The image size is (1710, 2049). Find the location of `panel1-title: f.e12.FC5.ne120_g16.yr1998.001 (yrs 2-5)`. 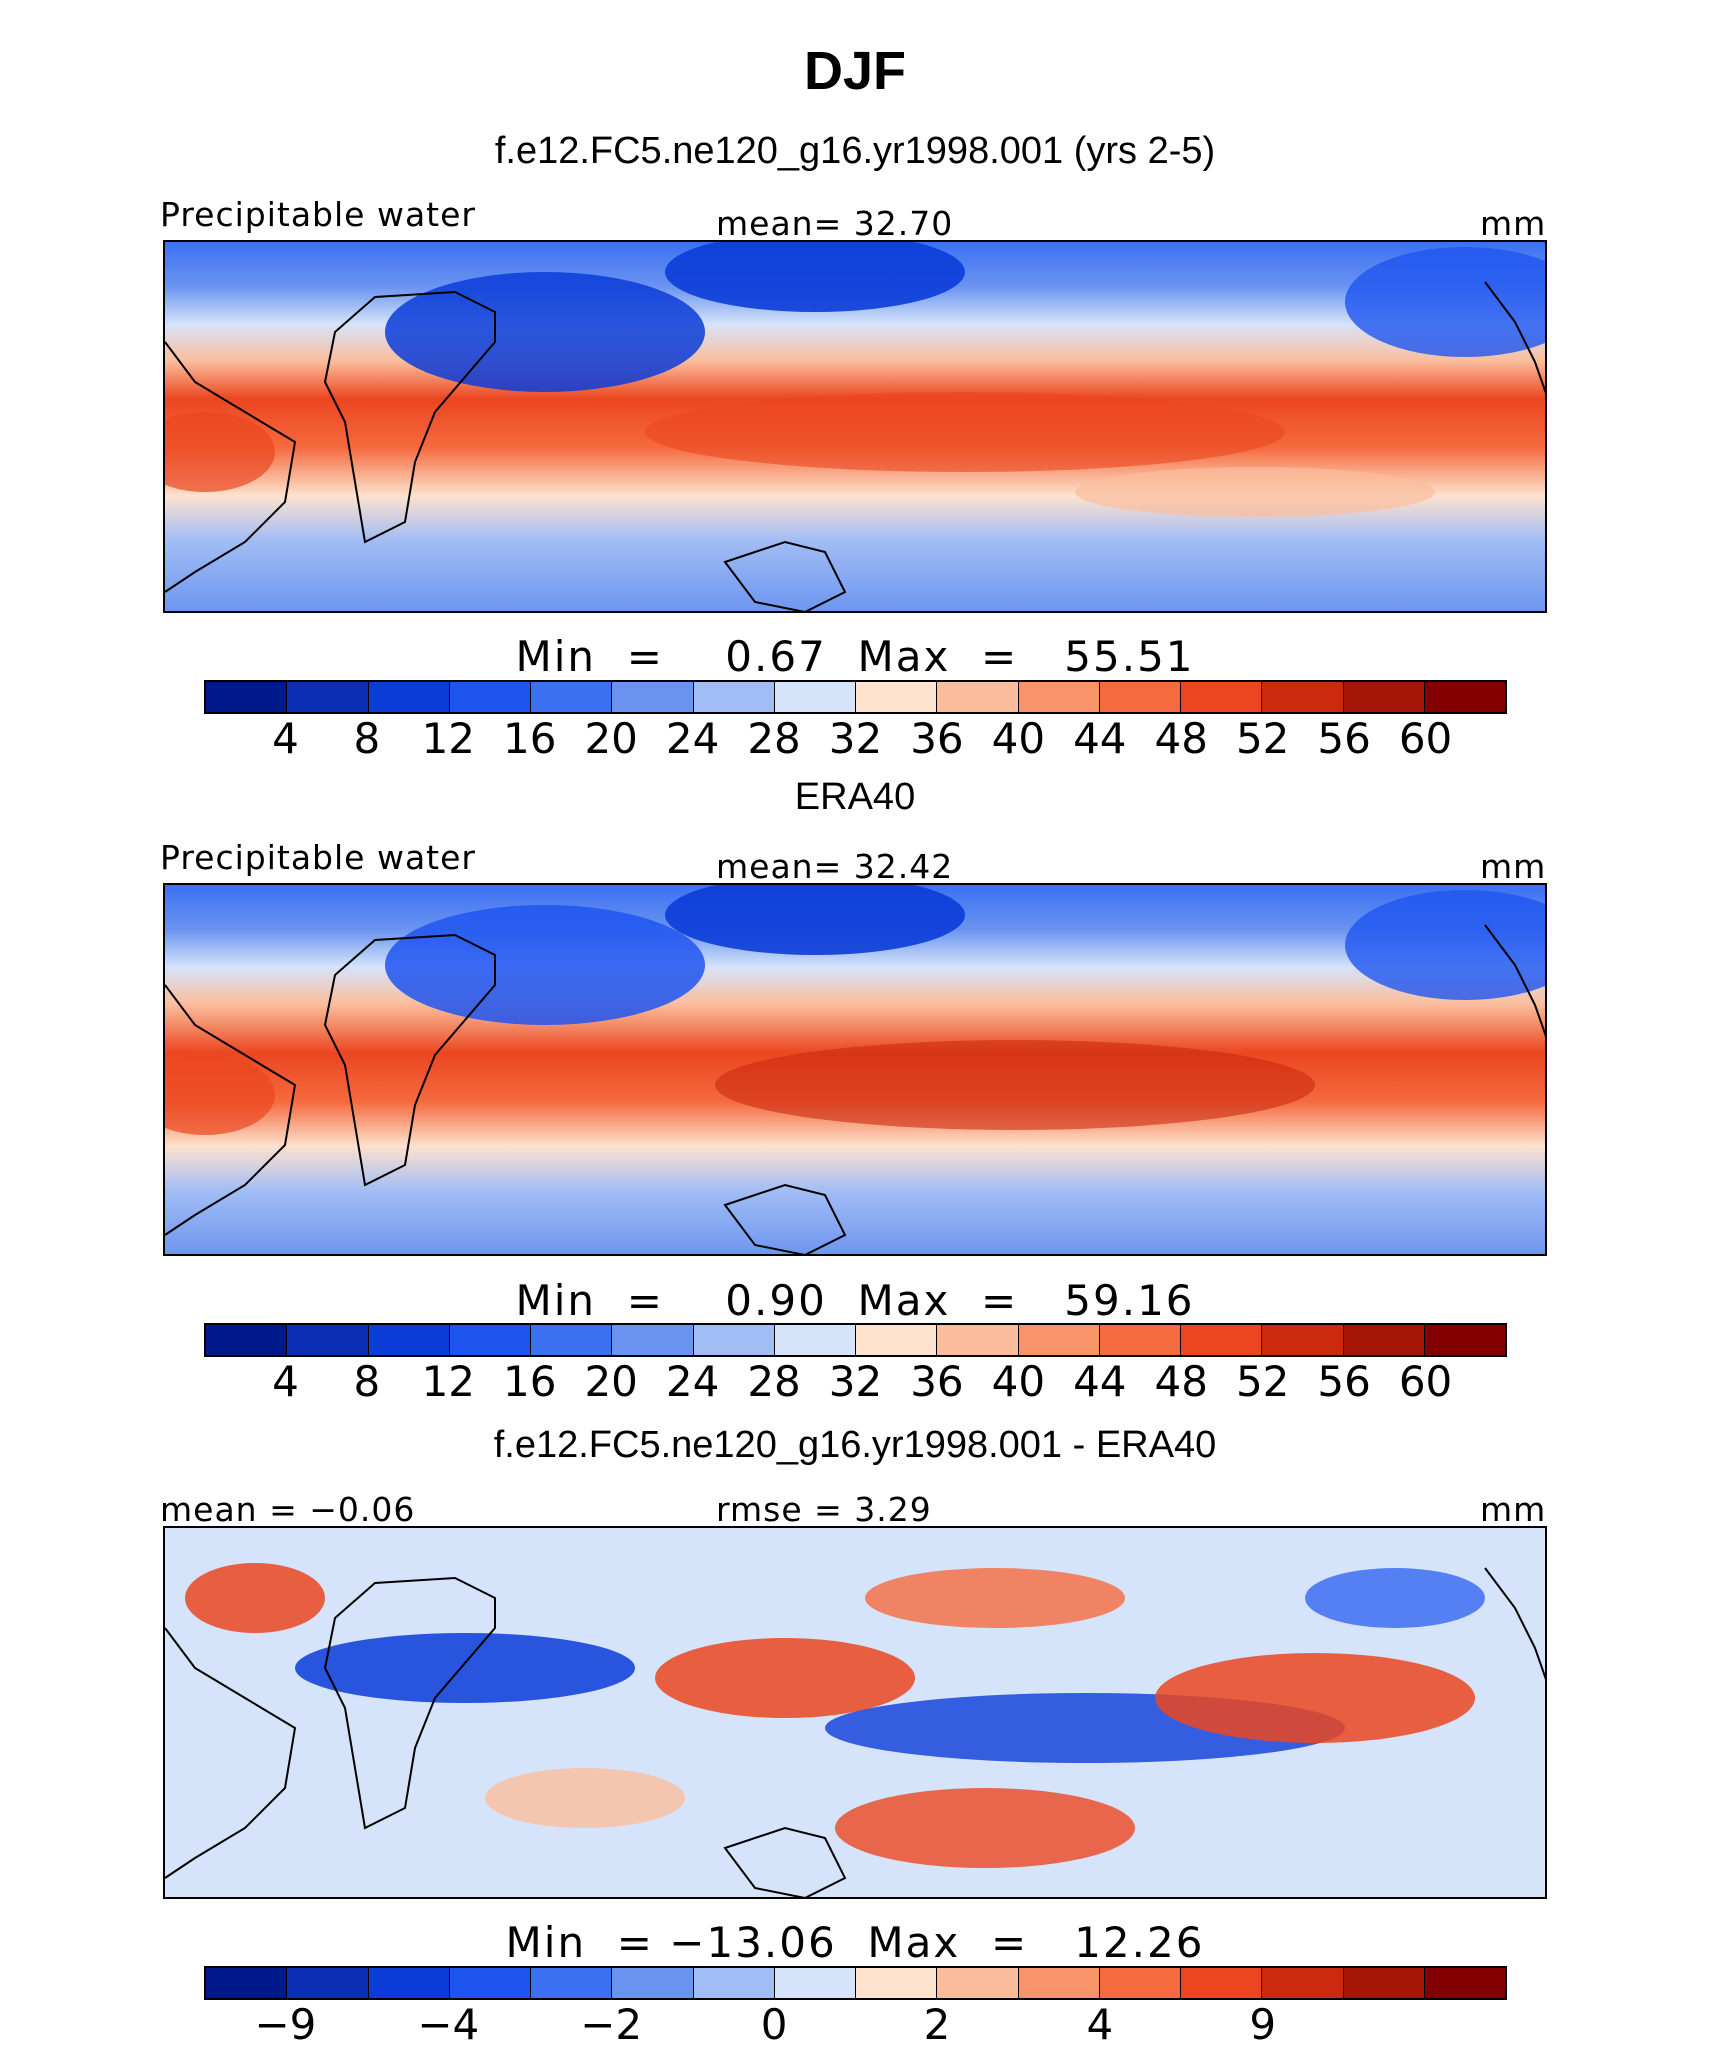

panel1-title: f.e12.FC5.ne120_g16.yr1998.001 (yrs 2-5) is located at coordinates (855, 151).